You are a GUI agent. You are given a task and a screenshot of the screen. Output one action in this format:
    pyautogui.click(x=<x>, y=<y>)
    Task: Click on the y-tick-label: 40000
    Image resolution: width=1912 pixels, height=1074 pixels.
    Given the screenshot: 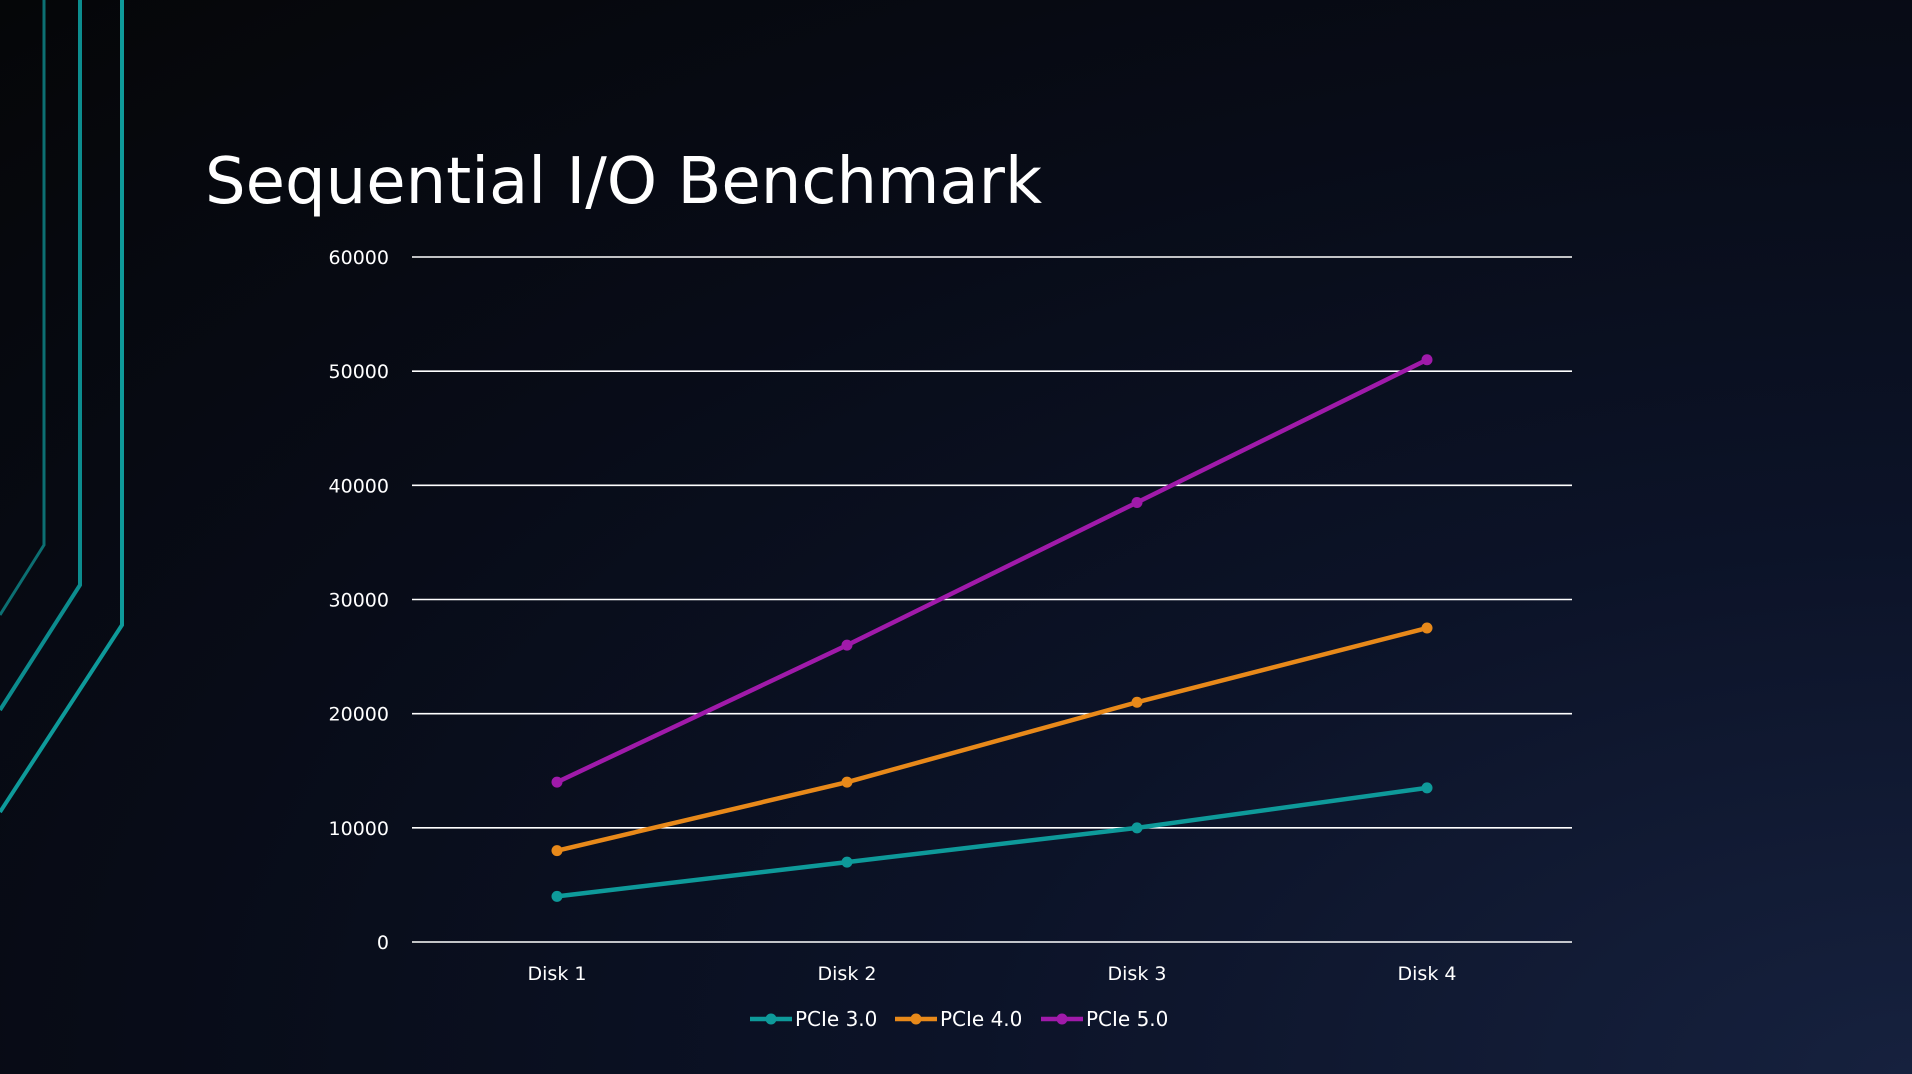 What is the action you would take?
    pyautogui.click(x=359, y=486)
    